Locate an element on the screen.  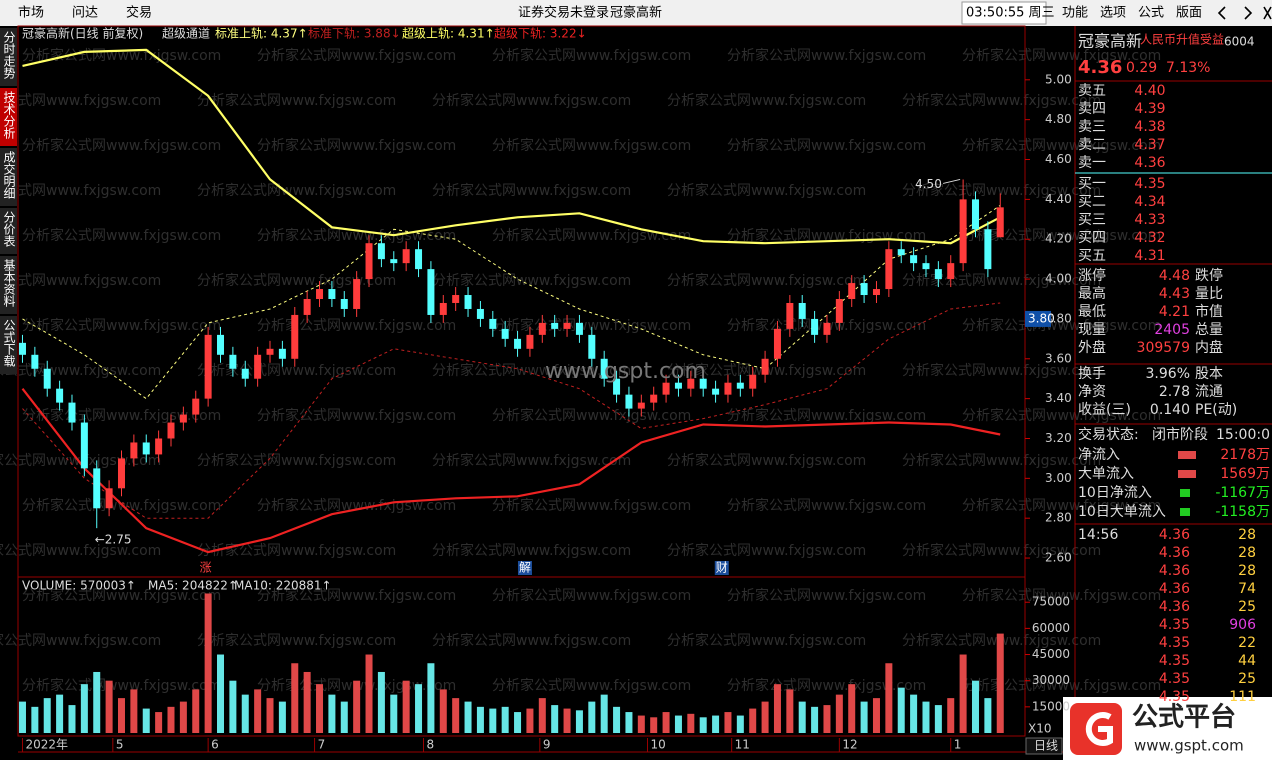
menu-item: 问达 is located at coordinates (85, 13).